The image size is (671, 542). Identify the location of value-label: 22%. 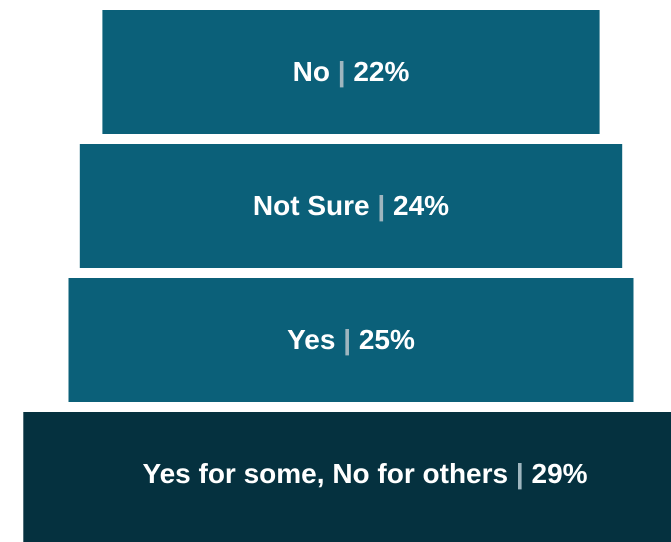
(381, 71).